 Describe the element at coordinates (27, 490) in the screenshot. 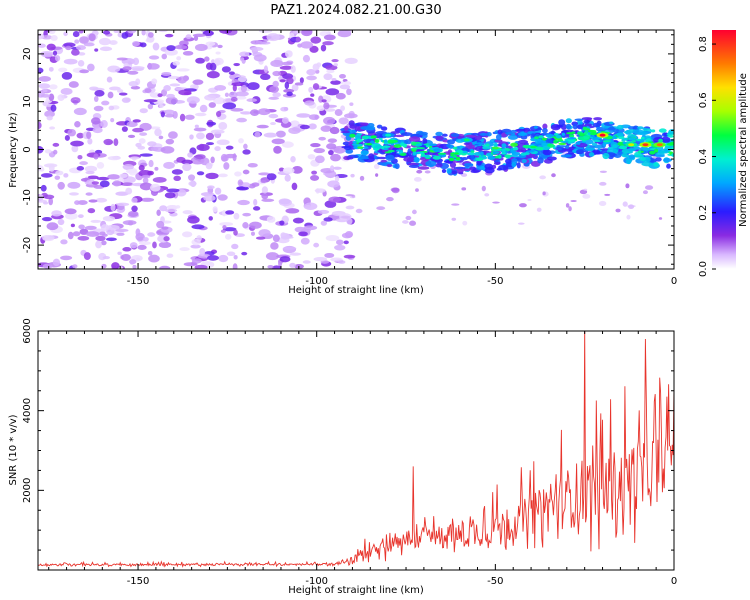

I see `y-tick-label: 2000` at that location.